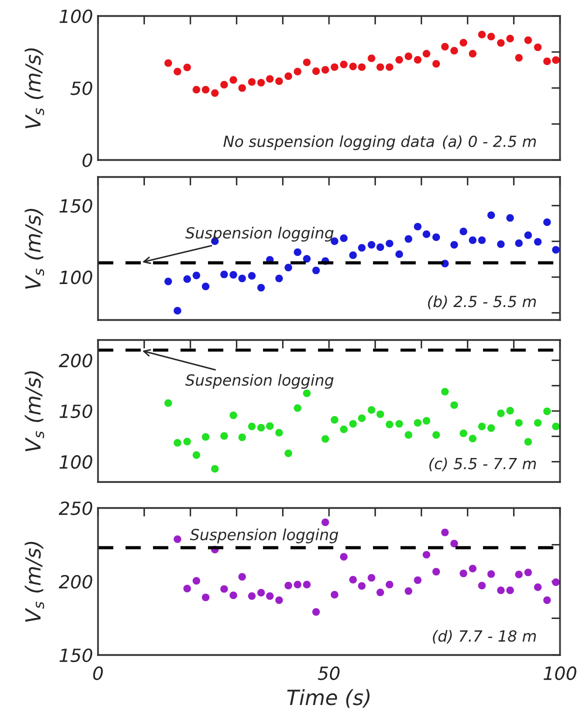  What do you see at coordinates (87, 160) in the screenshot?
I see `y-tick-label: 0` at bounding box center [87, 160].